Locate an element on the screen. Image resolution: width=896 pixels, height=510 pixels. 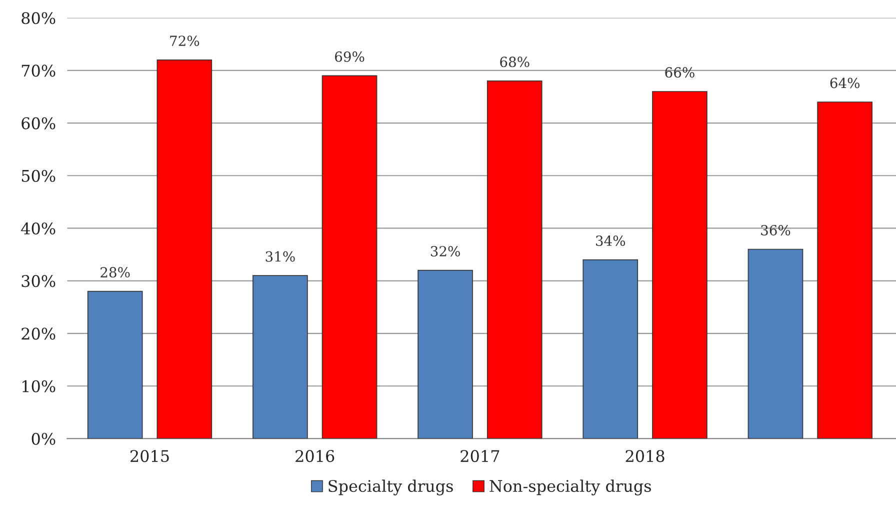
data-label: 68% is located at coordinates (515, 62).